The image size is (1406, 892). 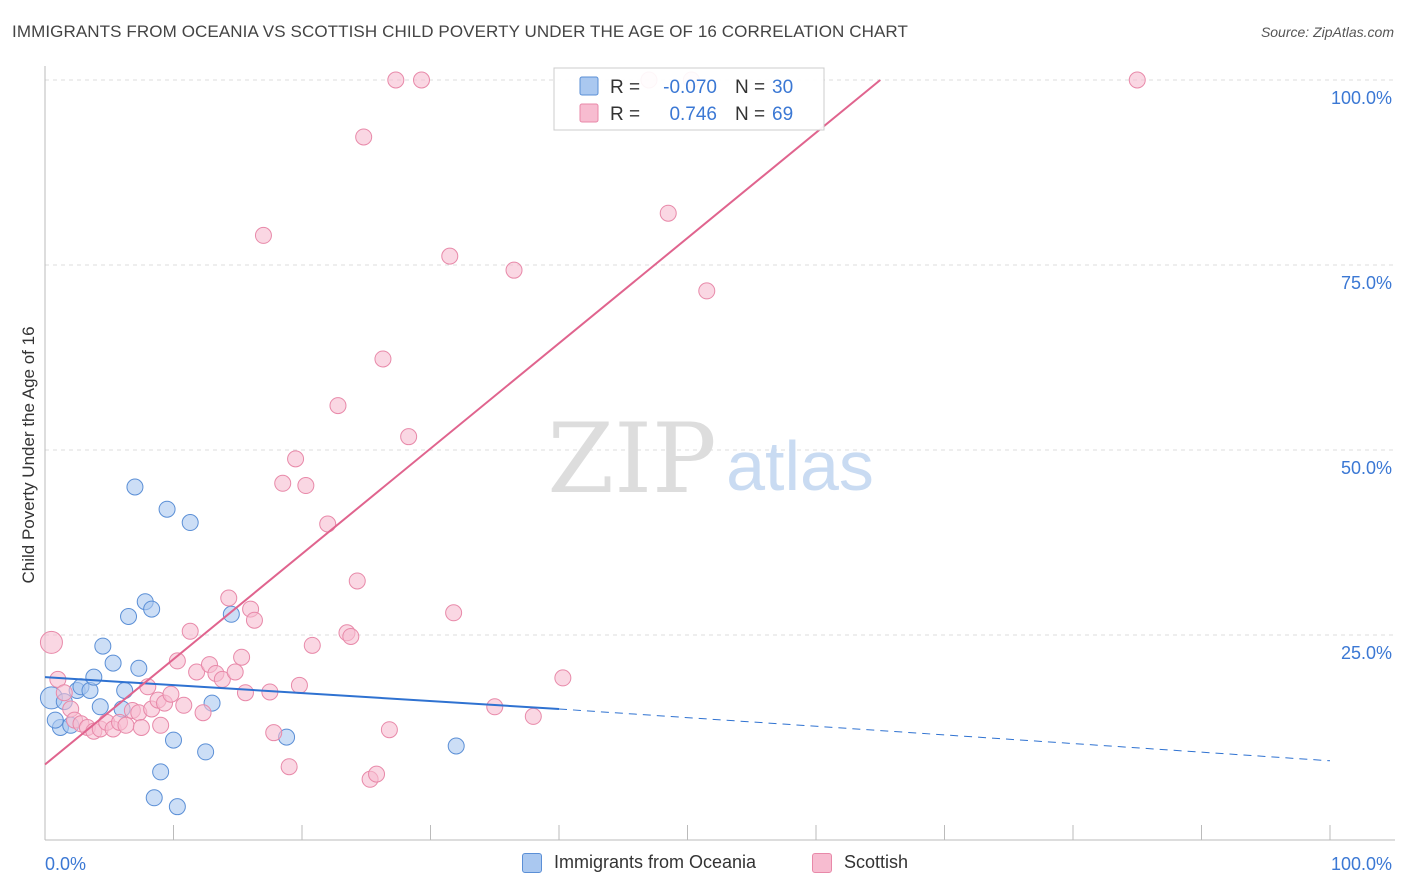 What do you see at coordinates (693, 114) in the screenshot?
I see `stats-r-value: 0.746` at bounding box center [693, 114].